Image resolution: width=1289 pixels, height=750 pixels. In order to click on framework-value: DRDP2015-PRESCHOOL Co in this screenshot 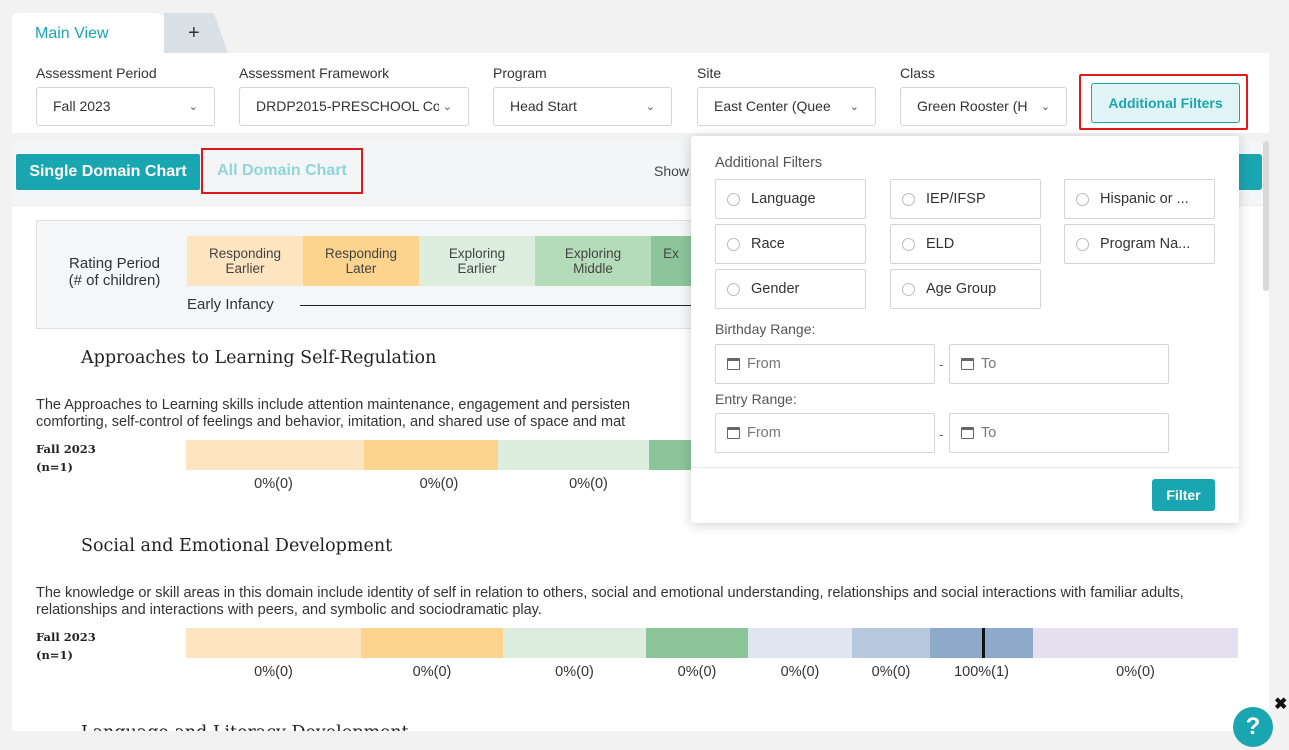, I will do `click(348, 106)`.